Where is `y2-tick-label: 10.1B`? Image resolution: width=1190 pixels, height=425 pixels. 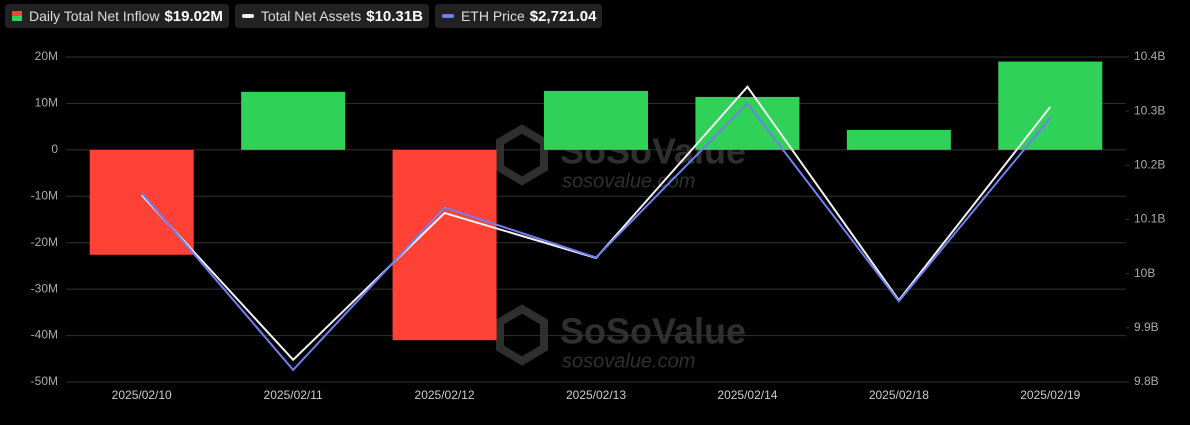 y2-tick-label: 10.1B is located at coordinates (1149, 219).